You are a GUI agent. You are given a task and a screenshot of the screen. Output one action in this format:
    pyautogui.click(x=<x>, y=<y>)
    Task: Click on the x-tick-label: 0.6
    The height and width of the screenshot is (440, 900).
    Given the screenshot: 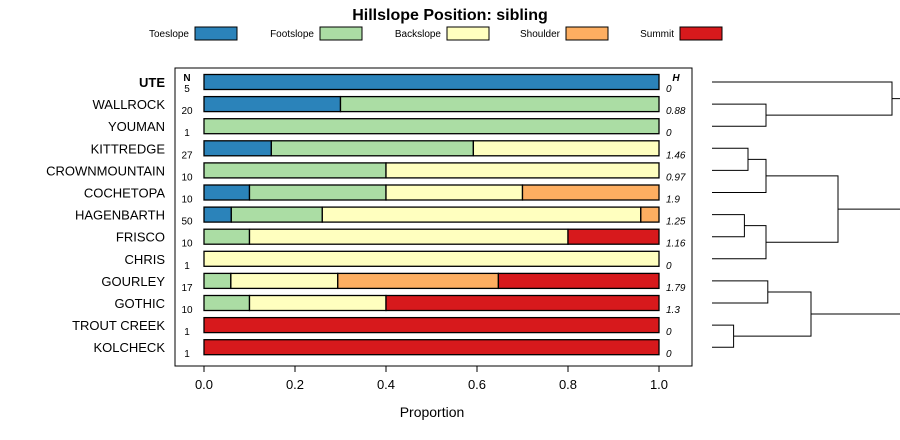 What is the action you would take?
    pyautogui.click(x=477, y=384)
    